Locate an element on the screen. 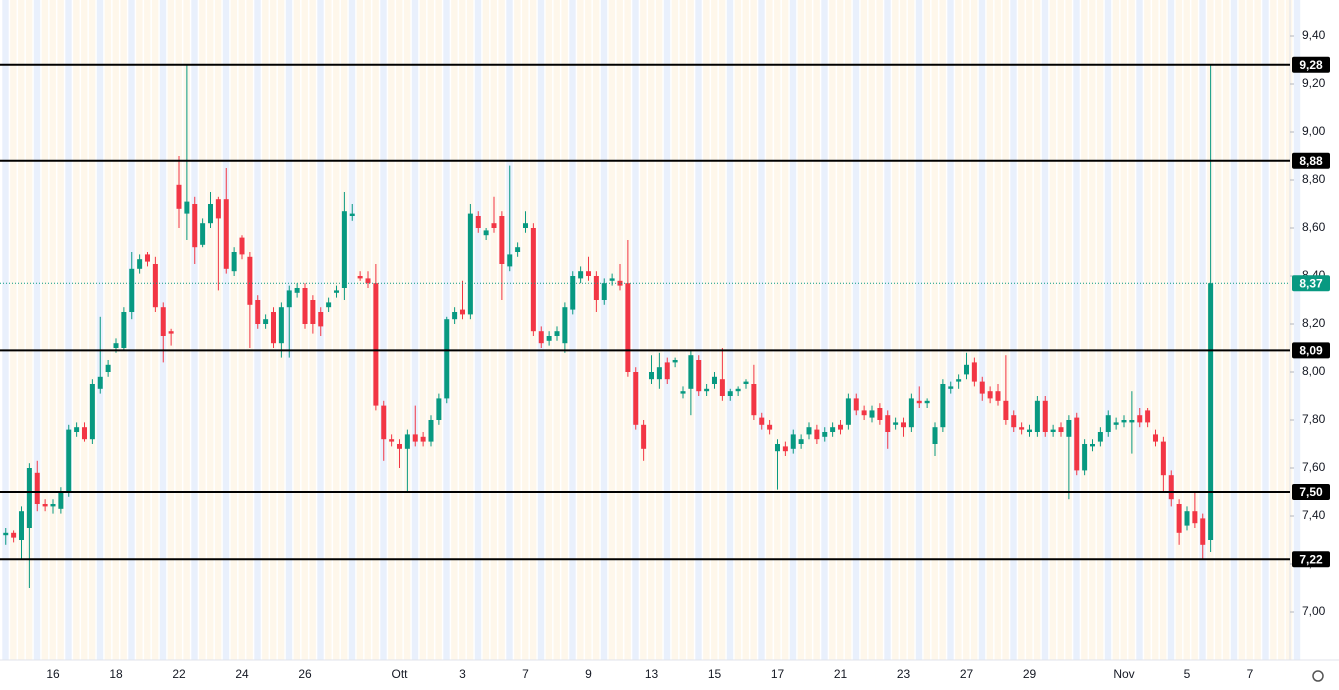 This screenshot has width=1339, height=690. x-tick-label: 3 is located at coordinates (462, 674).